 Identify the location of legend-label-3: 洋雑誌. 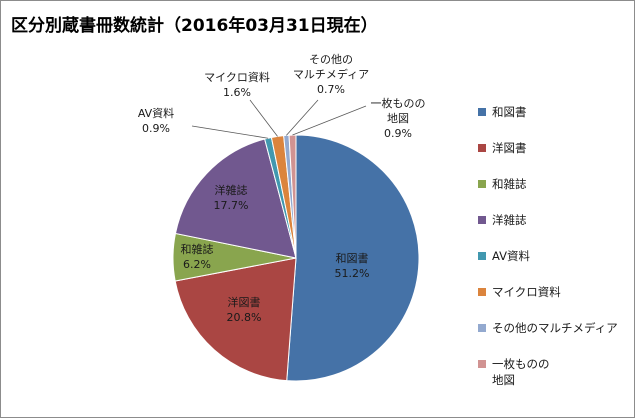
(509, 220).